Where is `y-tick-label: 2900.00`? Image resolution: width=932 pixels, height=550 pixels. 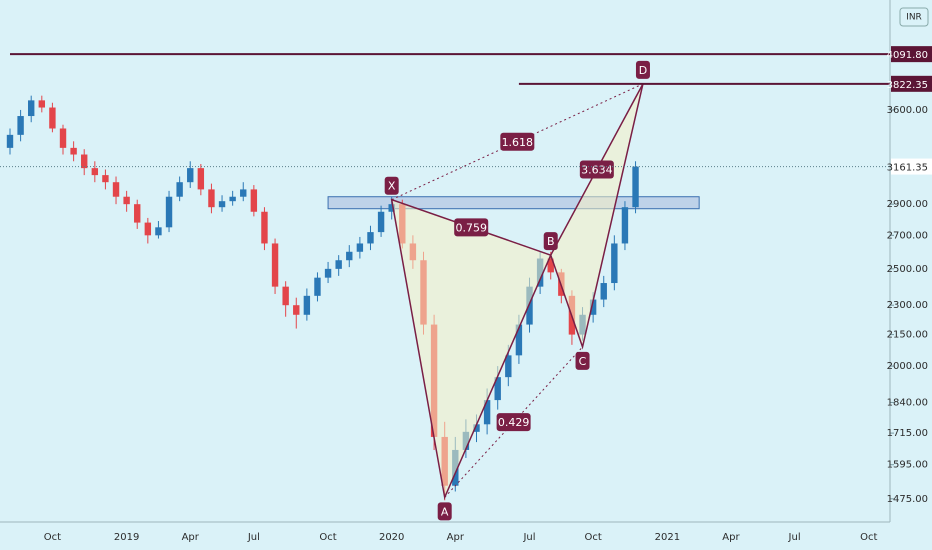
y-tick-label: 2900.00 is located at coordinates (907, 204).